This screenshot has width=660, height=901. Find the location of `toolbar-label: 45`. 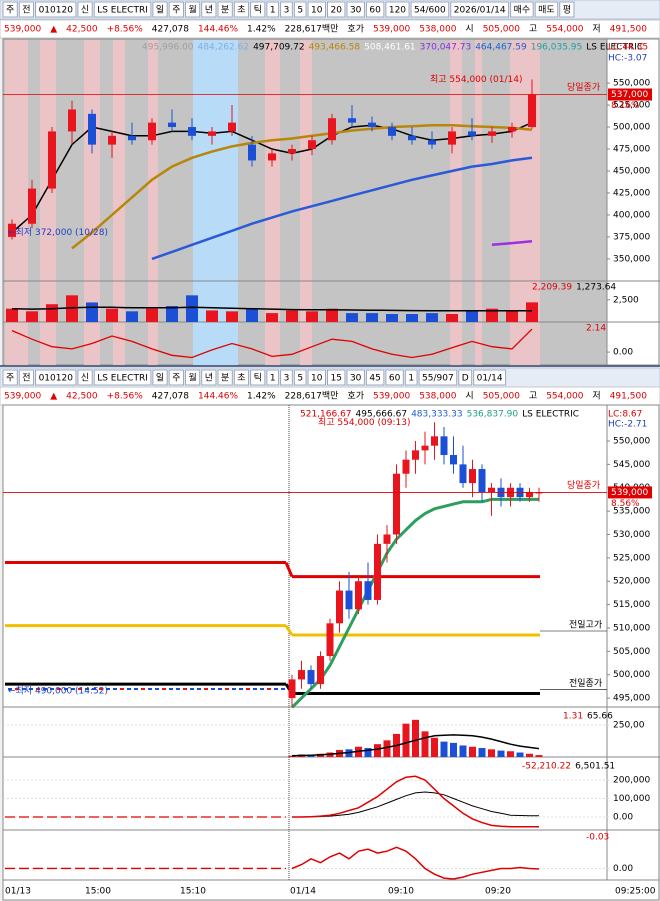

toolbar-label: 45 is located at coordinates (374, 379).